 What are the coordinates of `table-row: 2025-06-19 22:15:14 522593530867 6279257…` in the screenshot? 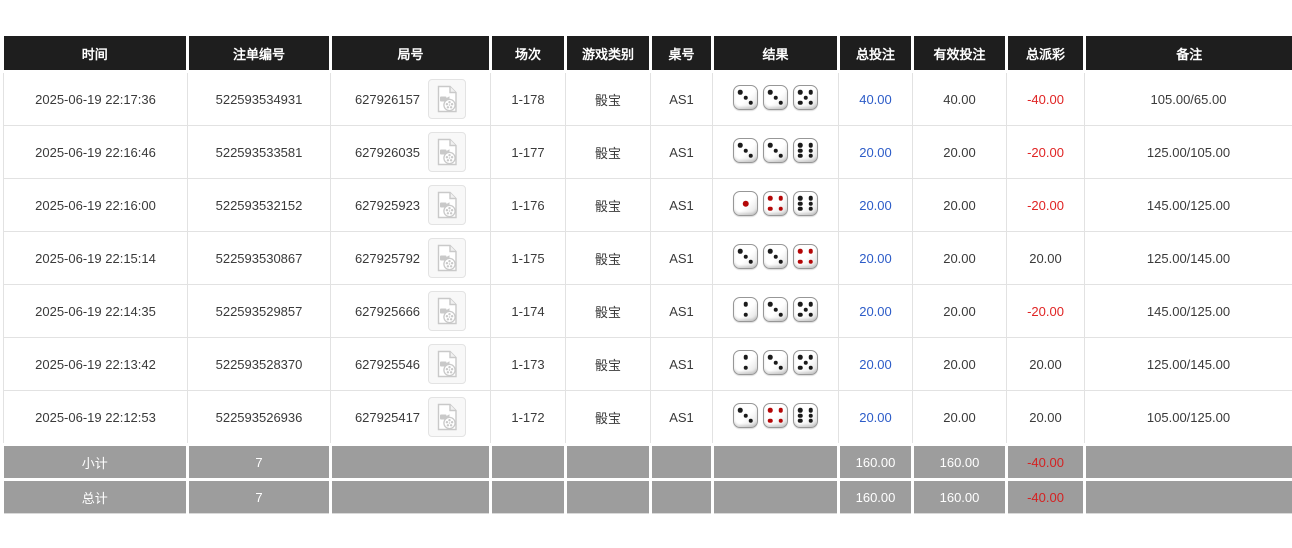 It's located at (647, 258).